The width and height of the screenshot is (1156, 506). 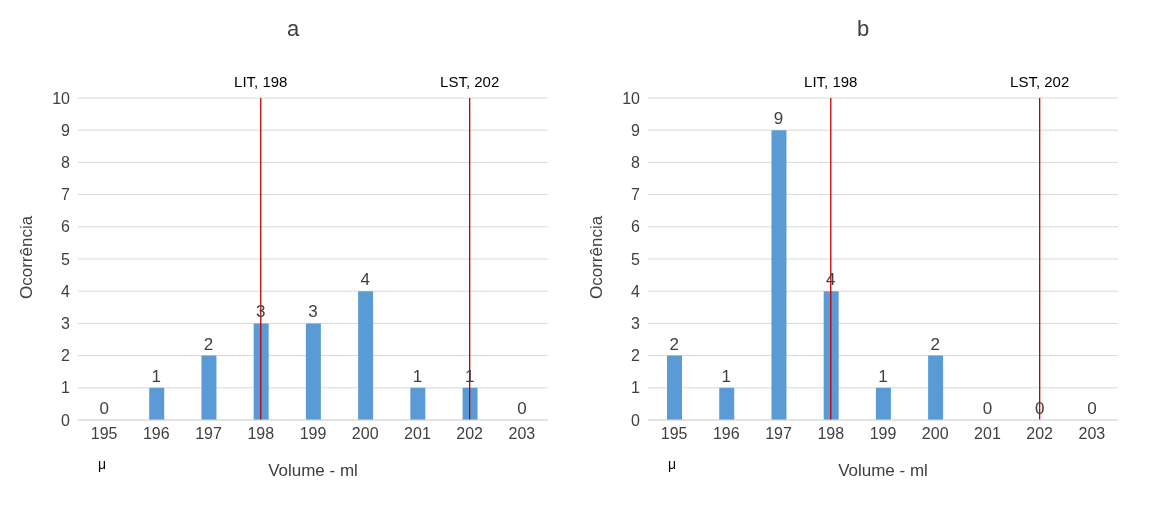 I want to click on chart-title: a, so click(x=293, y=29).